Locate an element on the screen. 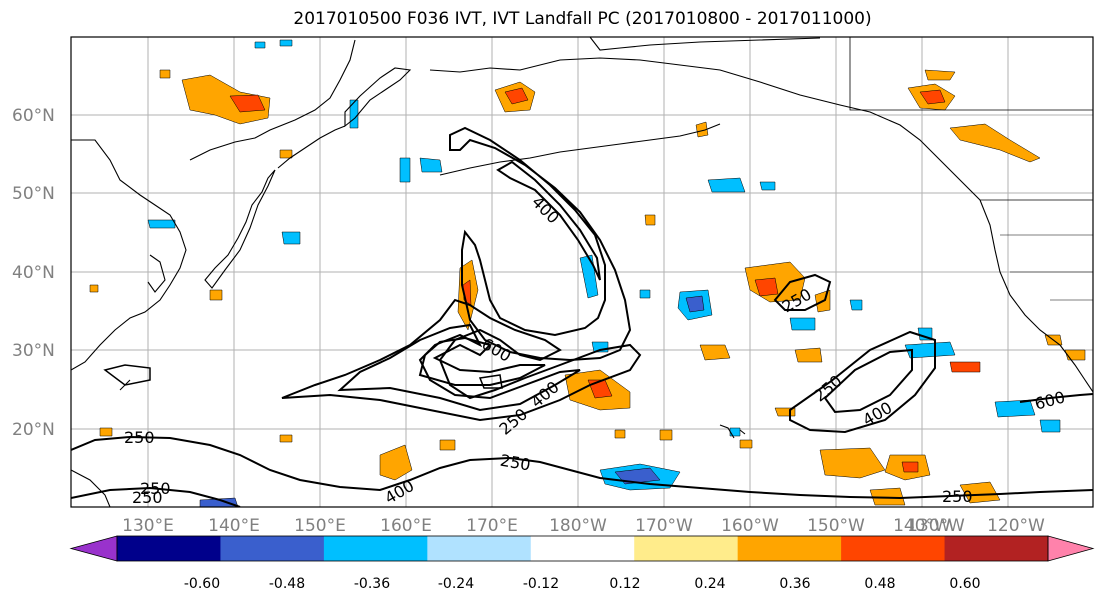 This screenshot has height=601, width=1105. lon-tick-label: 140°E is located at coordinates (234, 526).